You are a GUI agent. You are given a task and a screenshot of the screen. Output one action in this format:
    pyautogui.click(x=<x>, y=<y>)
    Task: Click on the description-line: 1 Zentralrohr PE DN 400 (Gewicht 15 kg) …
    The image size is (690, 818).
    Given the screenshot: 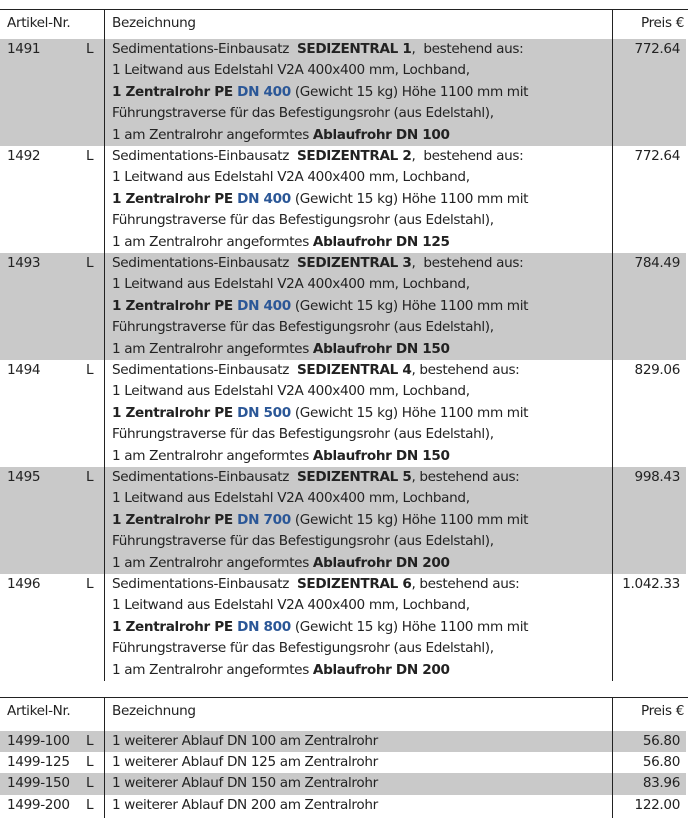 What is the action you would take?
    pyautogui.click(x=320, y=199)
    